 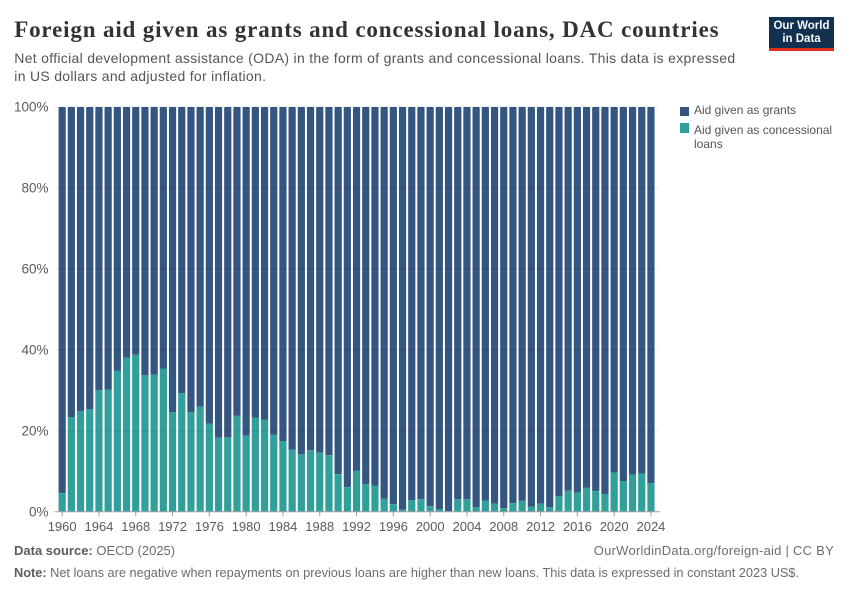 What do you see at coordinates (614, 526) in the screenshot?
I see `svg-text: 2020` at bounding box center [614, 526].